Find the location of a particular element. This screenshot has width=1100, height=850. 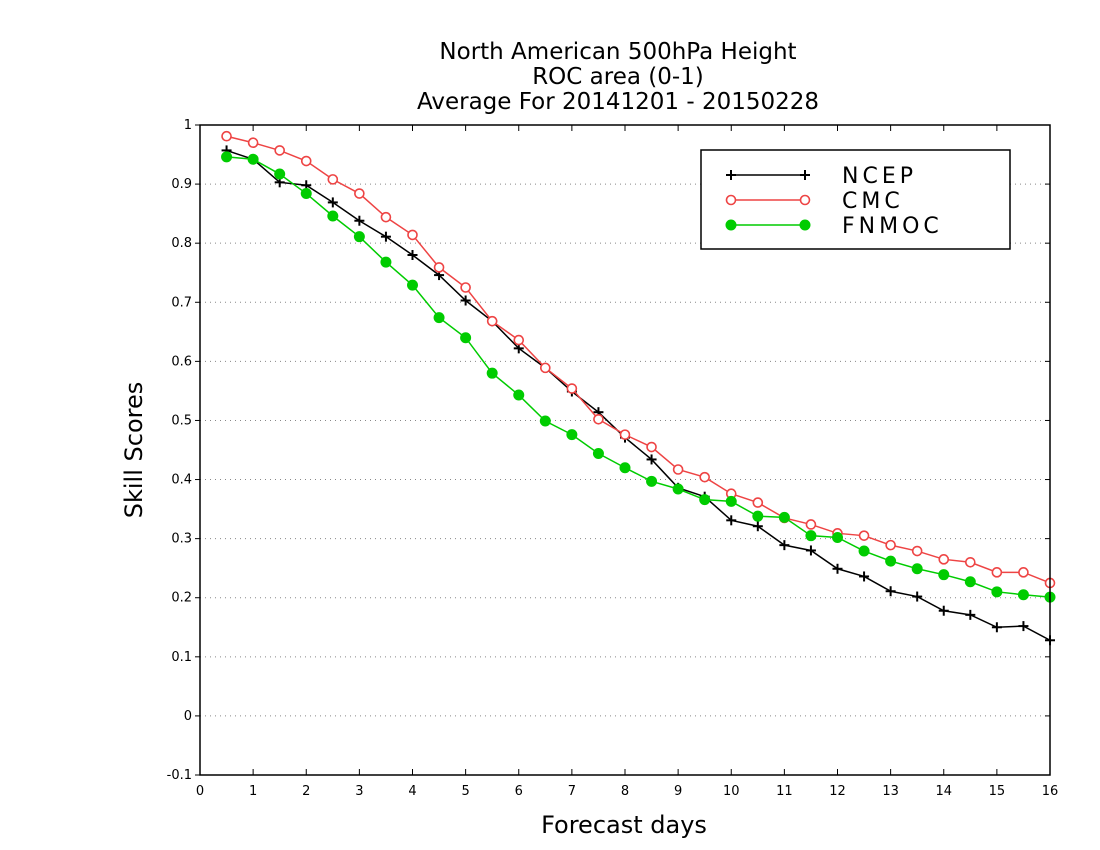

x-tick-label: 4 is located at coordinates (412, 791).